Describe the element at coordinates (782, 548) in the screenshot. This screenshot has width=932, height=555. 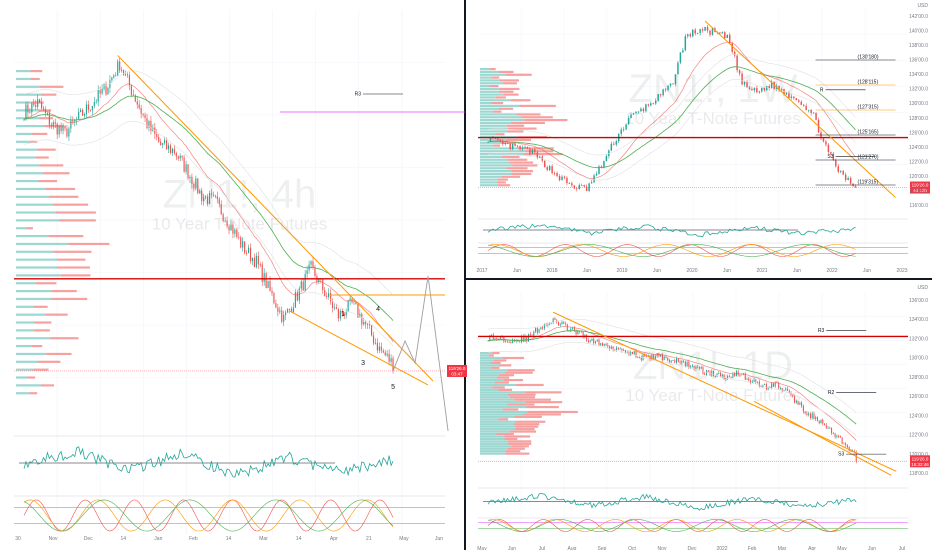
I see `x-tick-label: Mar` at that location.